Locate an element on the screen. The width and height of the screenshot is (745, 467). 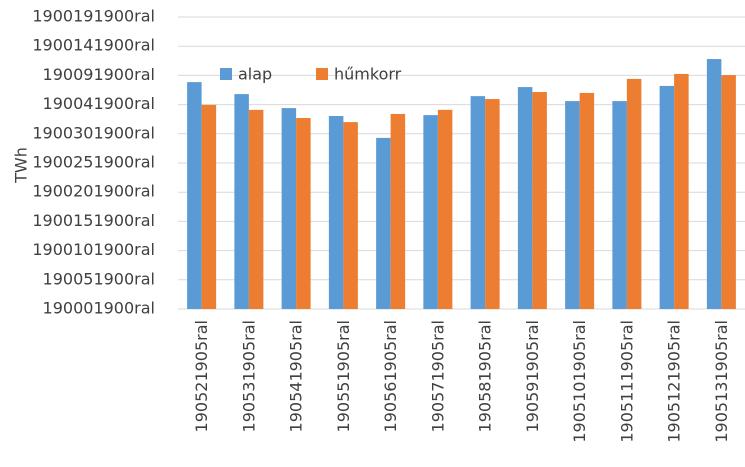
y-tick-label: 1900101900ral is located at coordinates (93, 249).